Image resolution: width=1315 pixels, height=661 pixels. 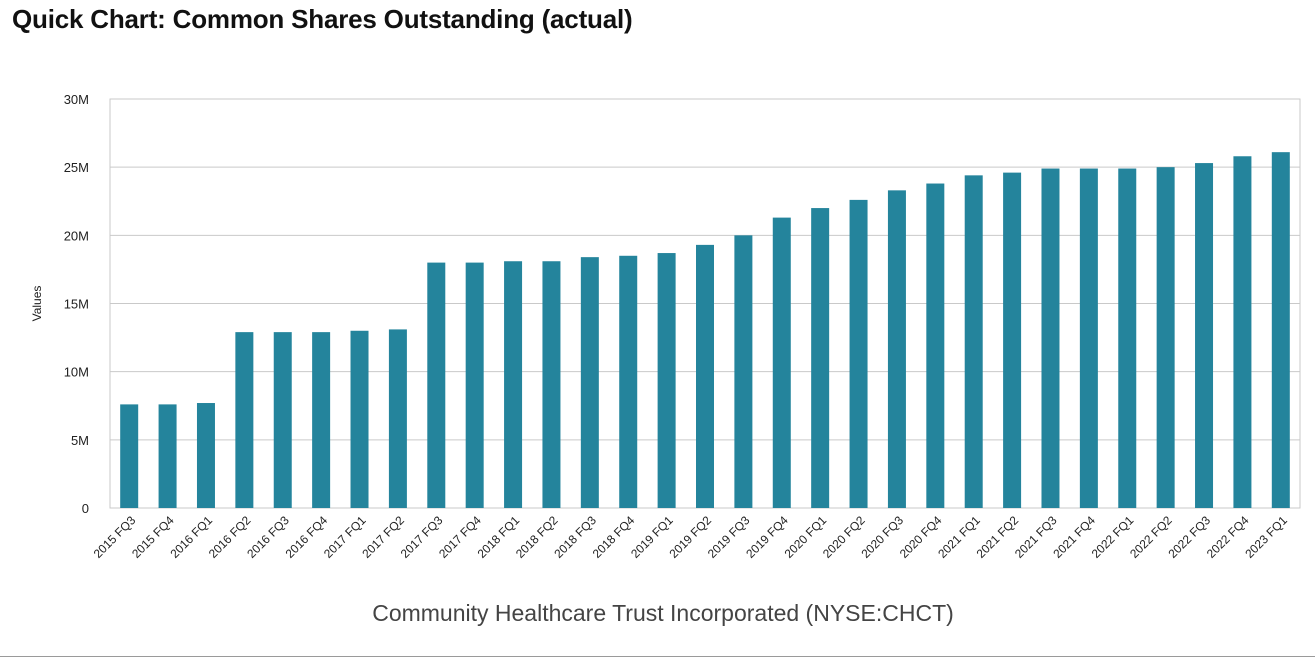 I want to click on y-axis-label: Values, so click(x=37, y=304).